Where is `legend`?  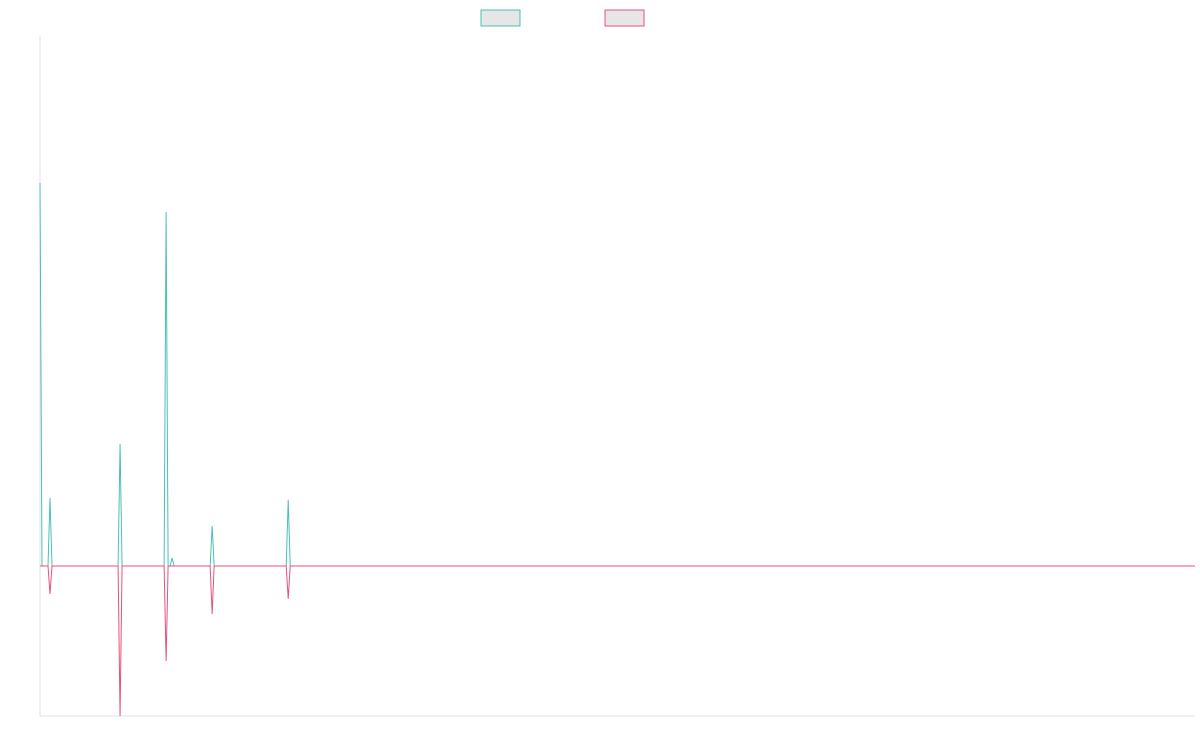
legend is located at coordinates (562, 18).